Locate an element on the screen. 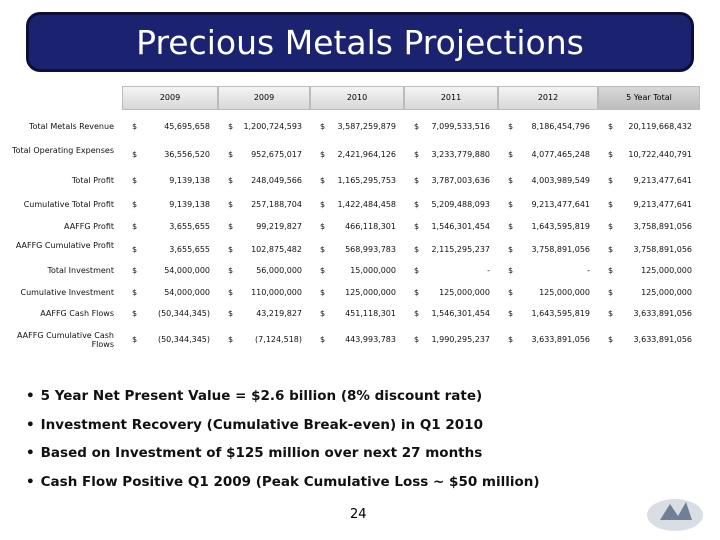  cell-value: 15,000,000 is located at coordinates (373, 270).